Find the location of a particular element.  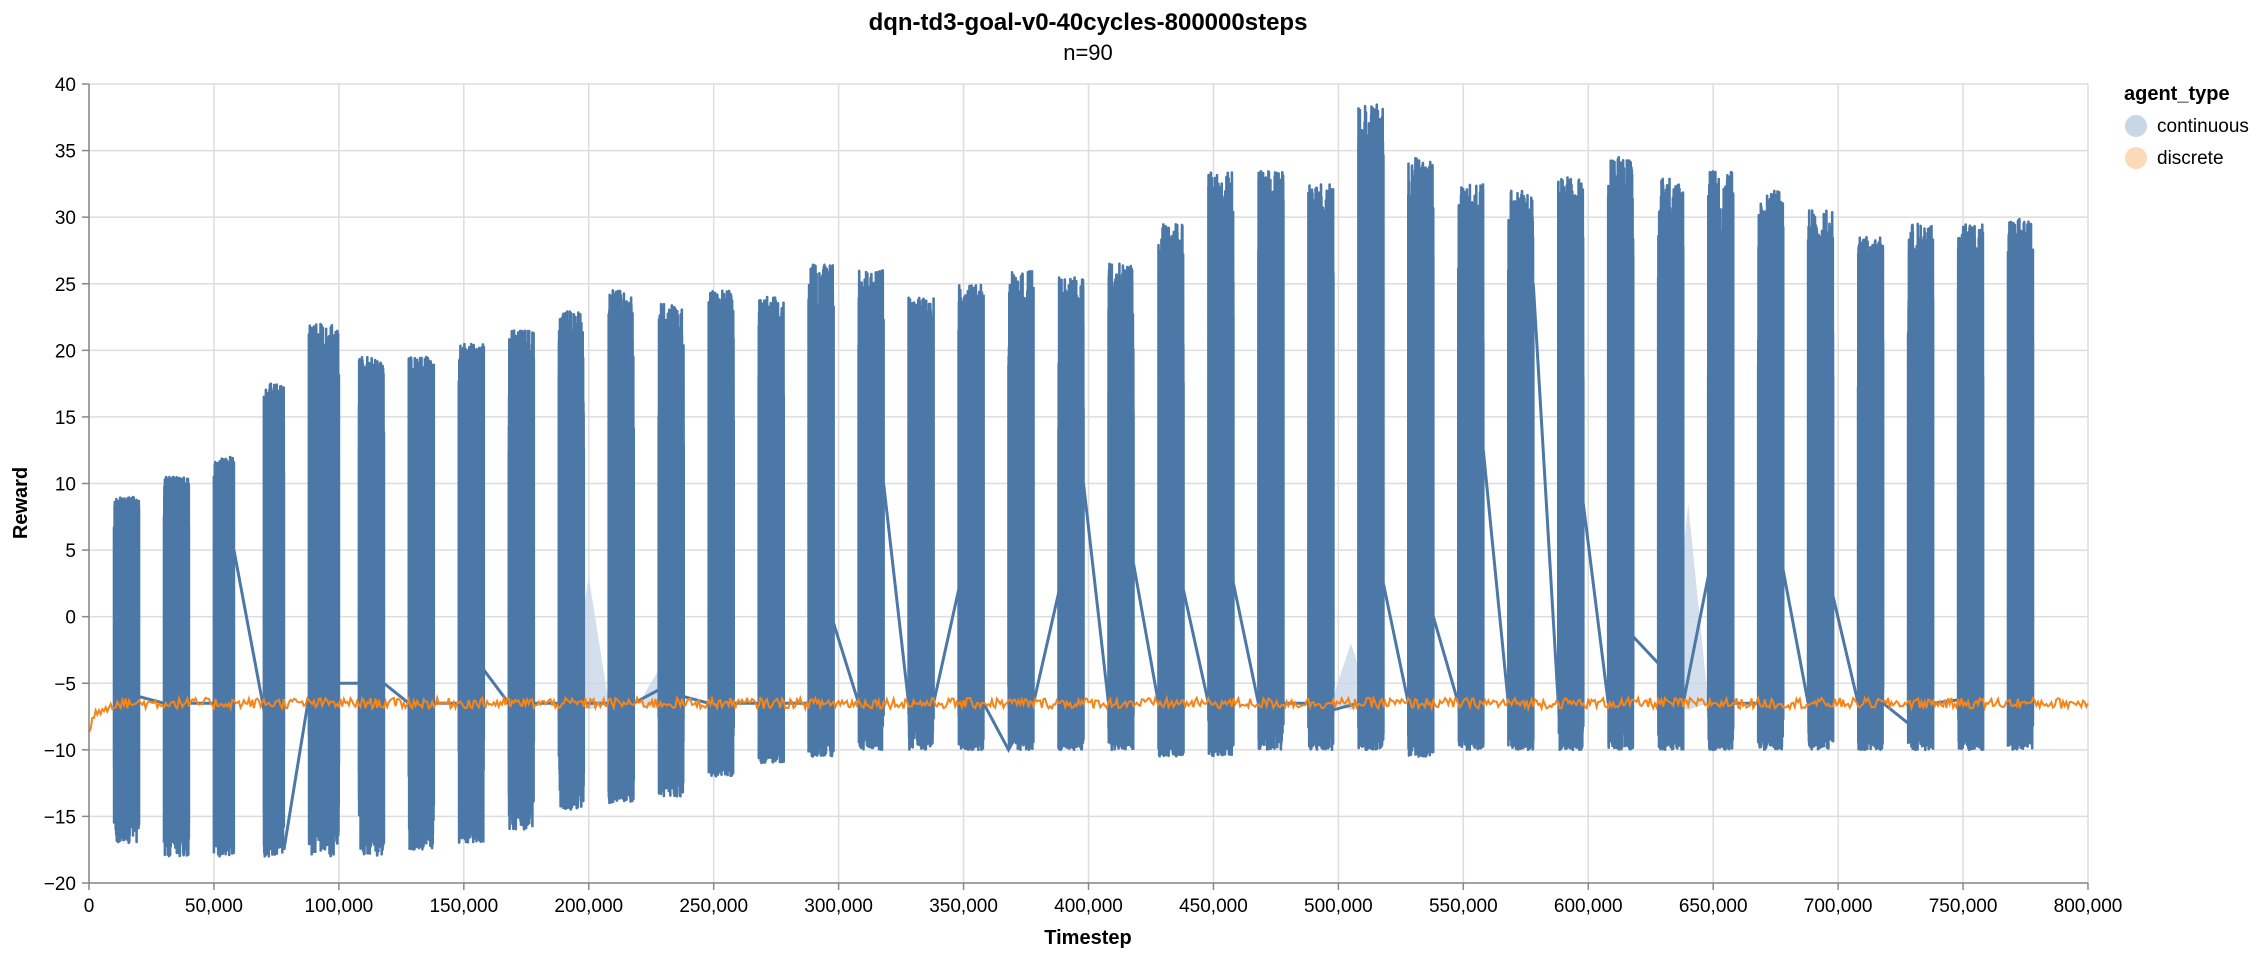

y-axis-title: Reward is located at coordinates (21, 503).